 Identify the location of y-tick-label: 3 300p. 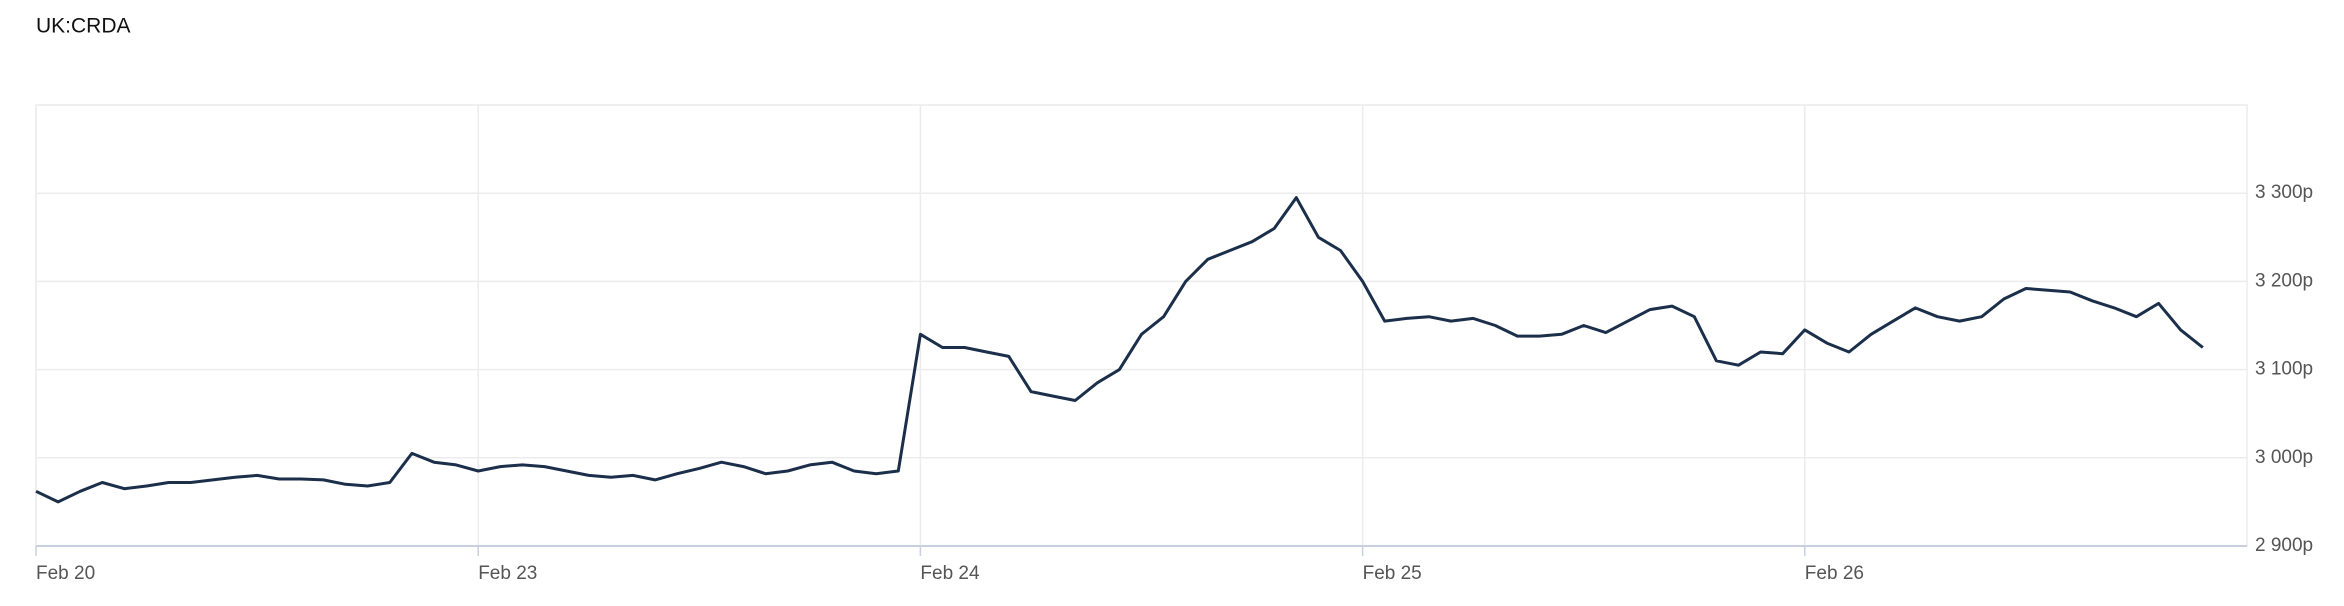
(2284, 192).